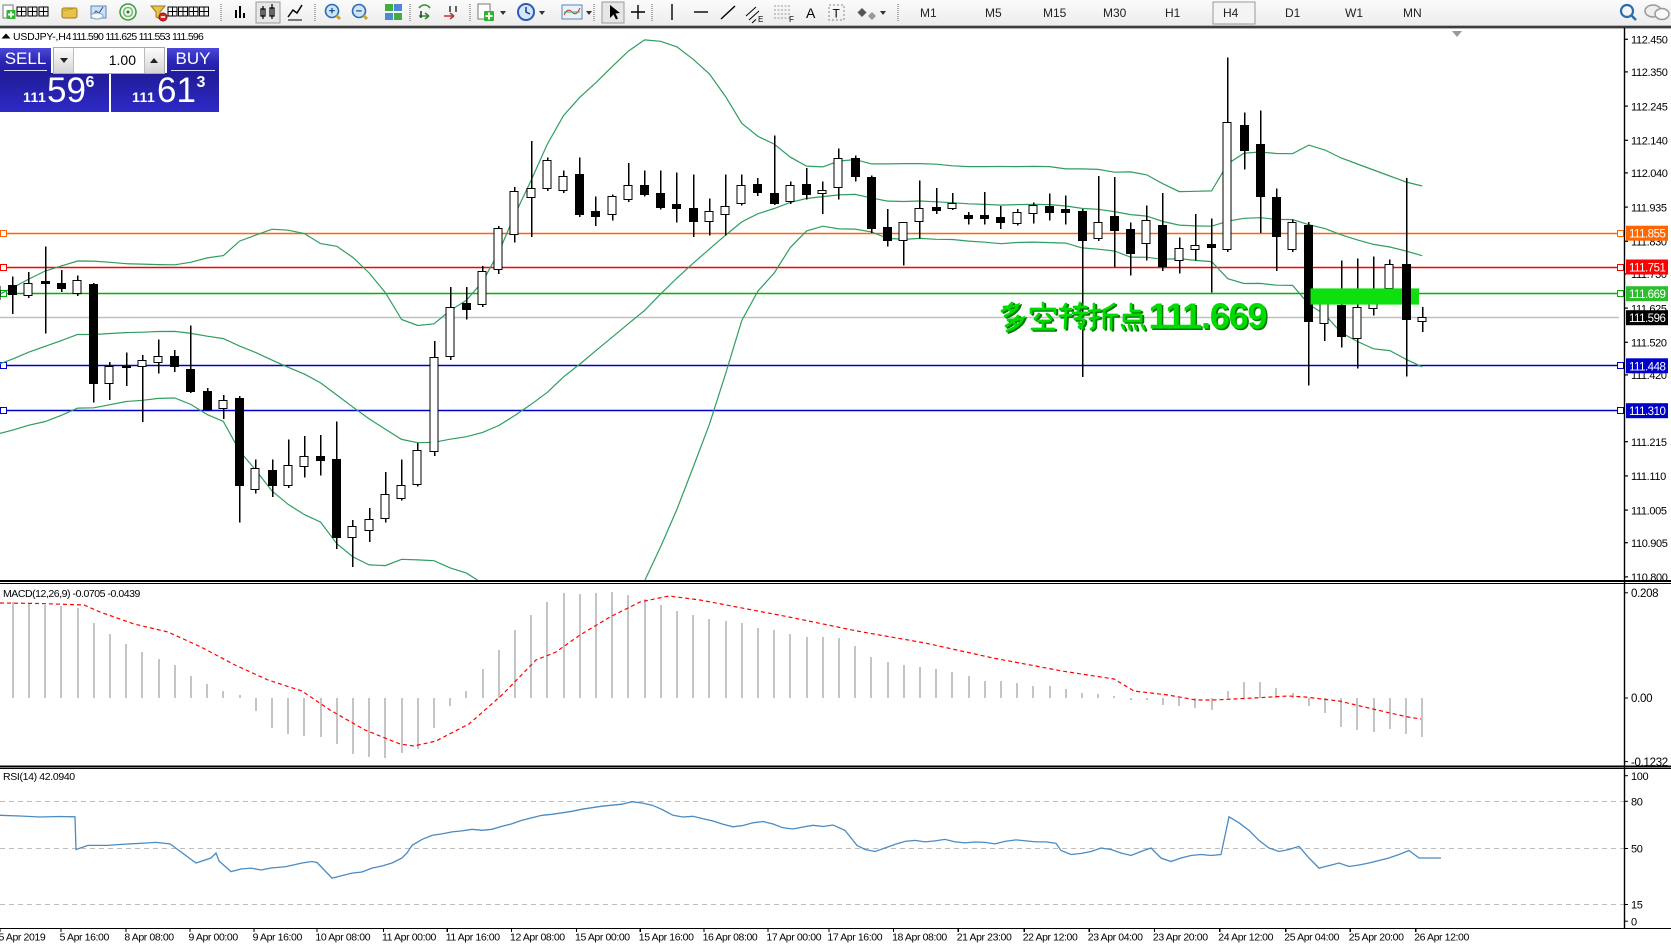 This screenshot has height=946, width=1671. I want to click on svg-text: F, so click(791, 19).